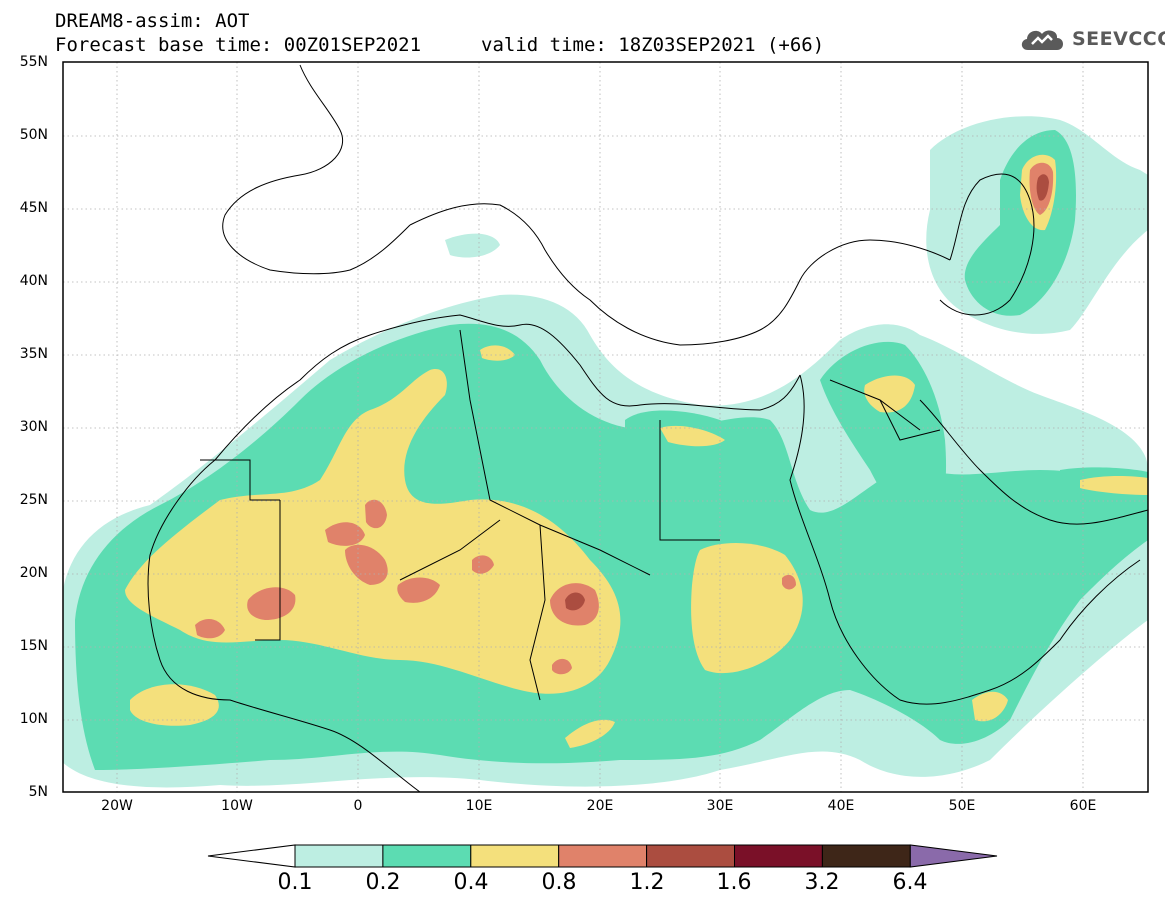  What do you see at coordinates (33, 719) in the screenshot?
I see `lat-label: 10N` at bounding box center [33, 719].